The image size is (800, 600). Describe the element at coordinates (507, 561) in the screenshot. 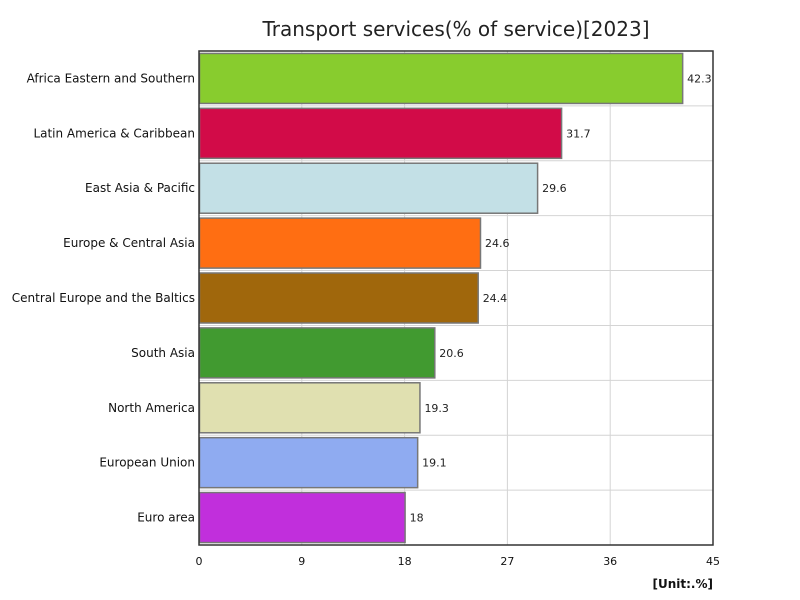

I see `x-tick-label: 27` at that location.